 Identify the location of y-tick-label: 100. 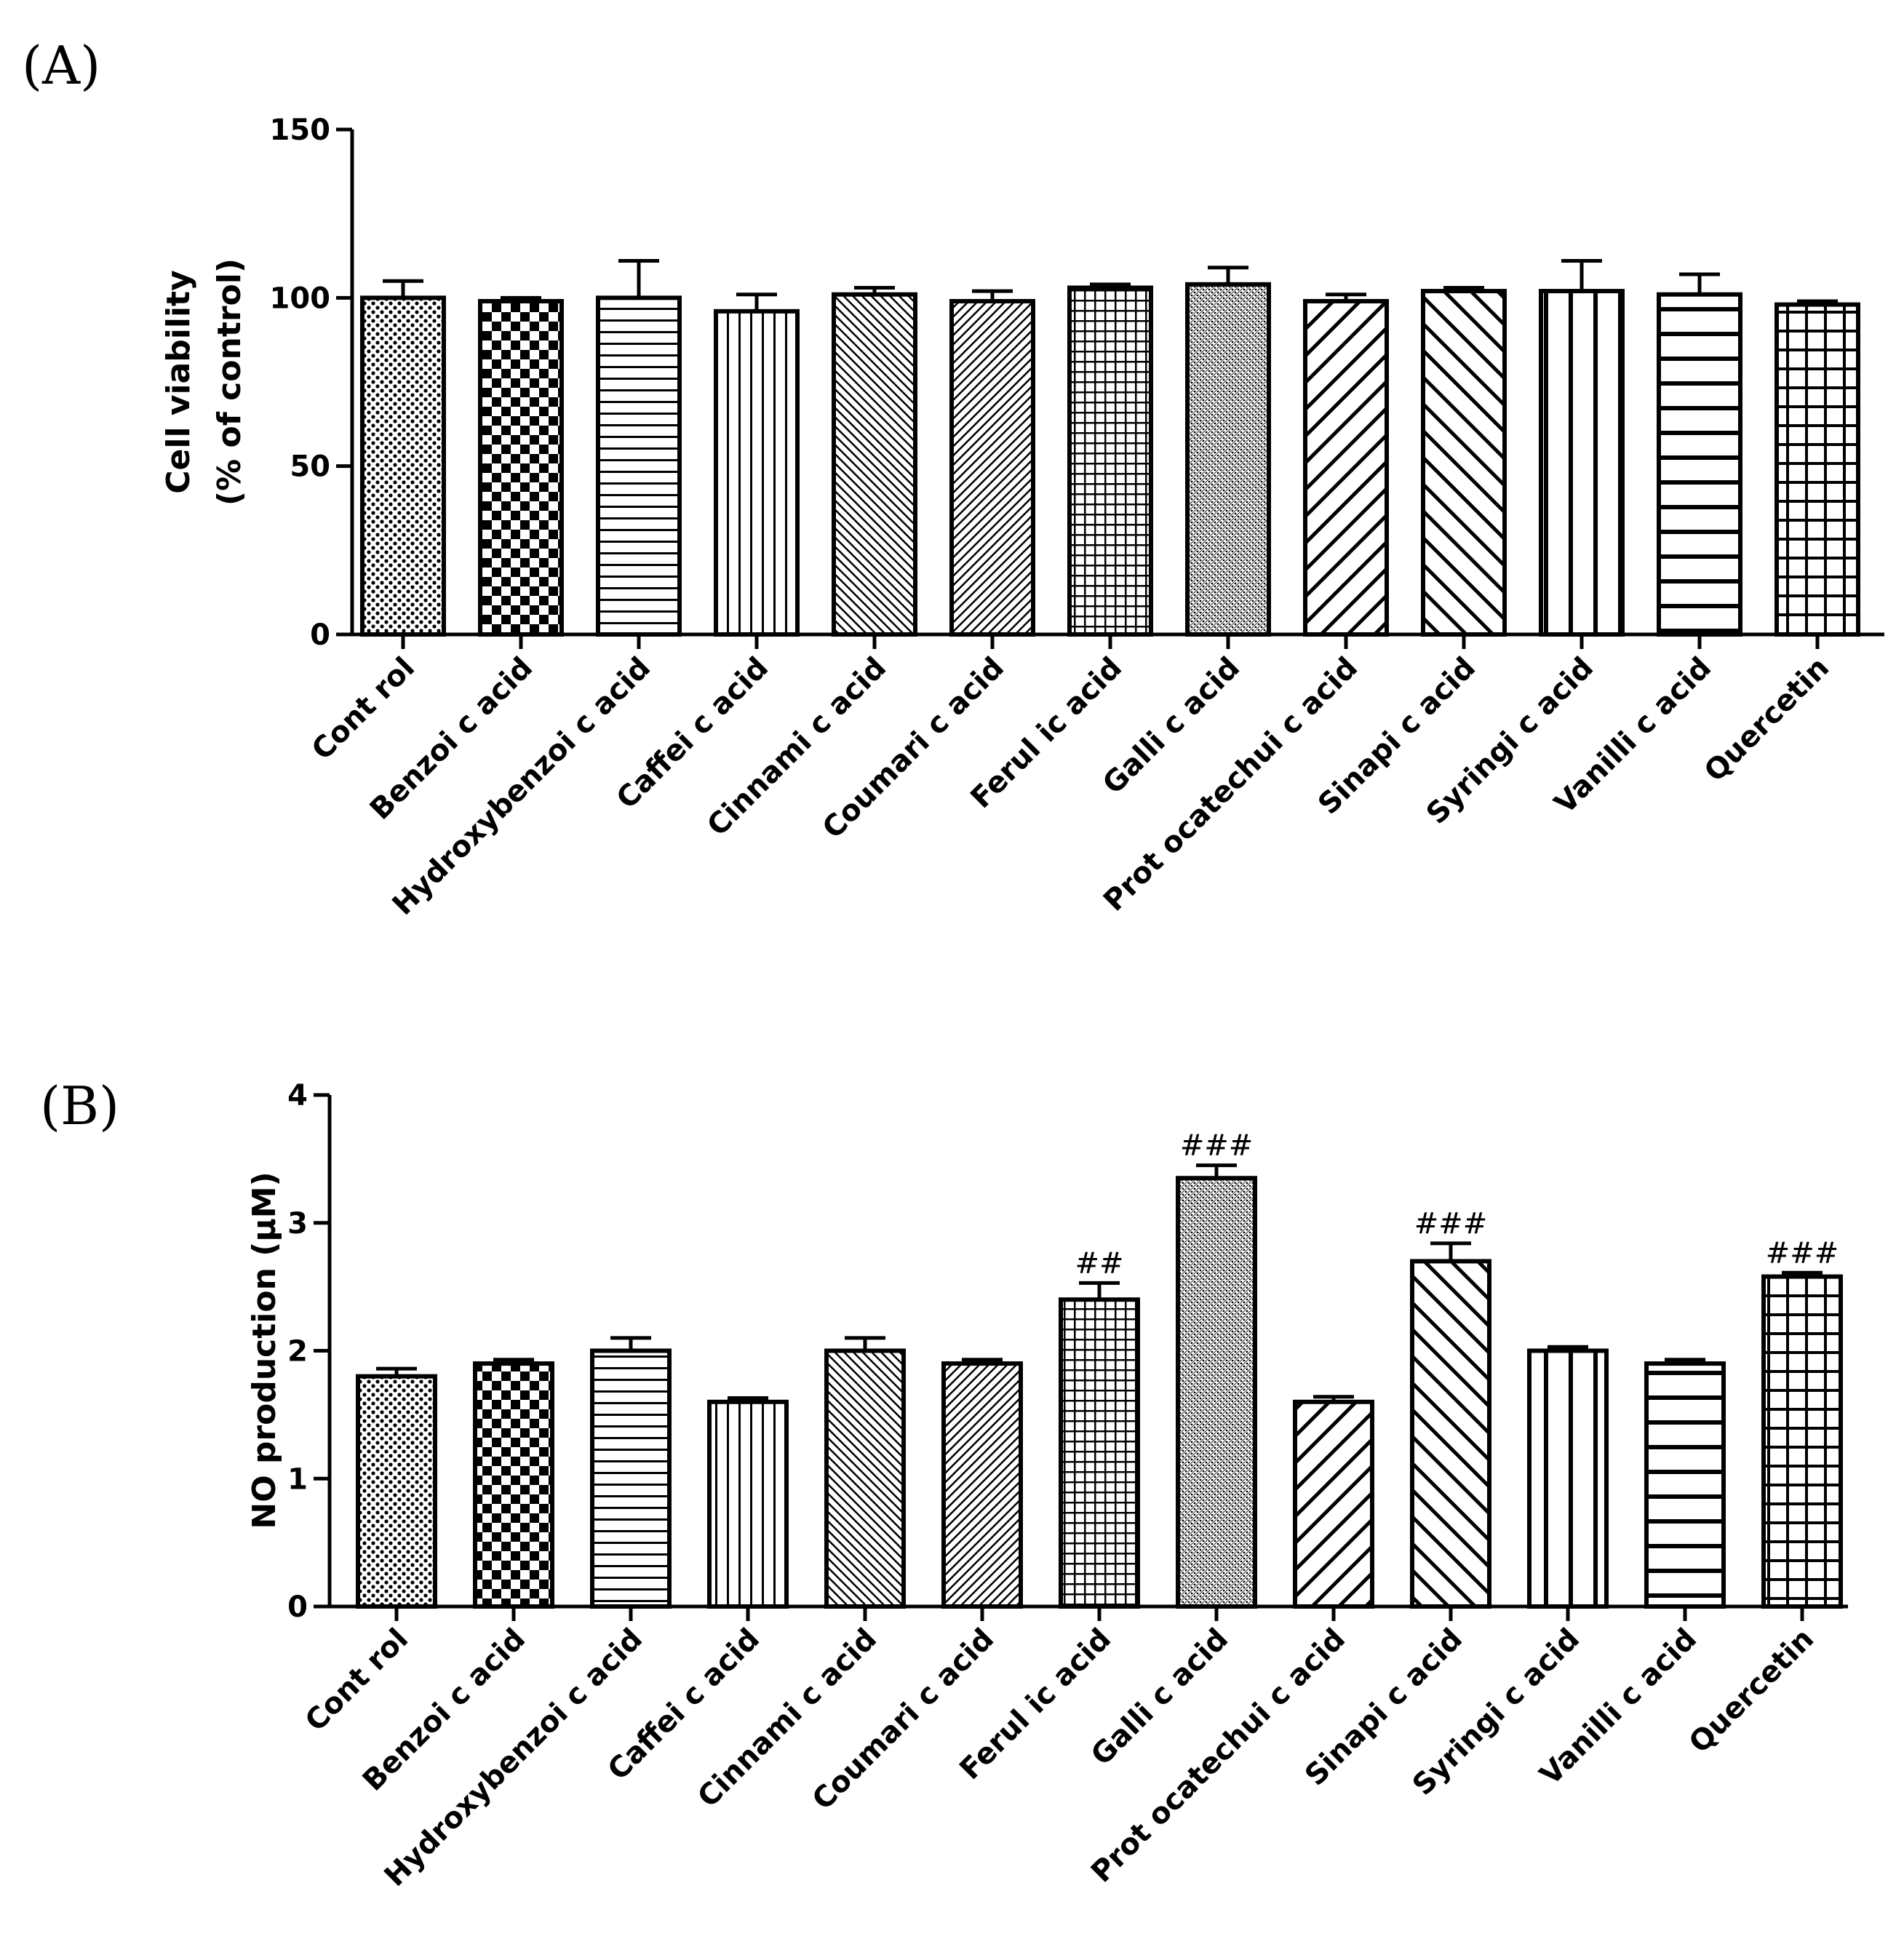
(300, 298).